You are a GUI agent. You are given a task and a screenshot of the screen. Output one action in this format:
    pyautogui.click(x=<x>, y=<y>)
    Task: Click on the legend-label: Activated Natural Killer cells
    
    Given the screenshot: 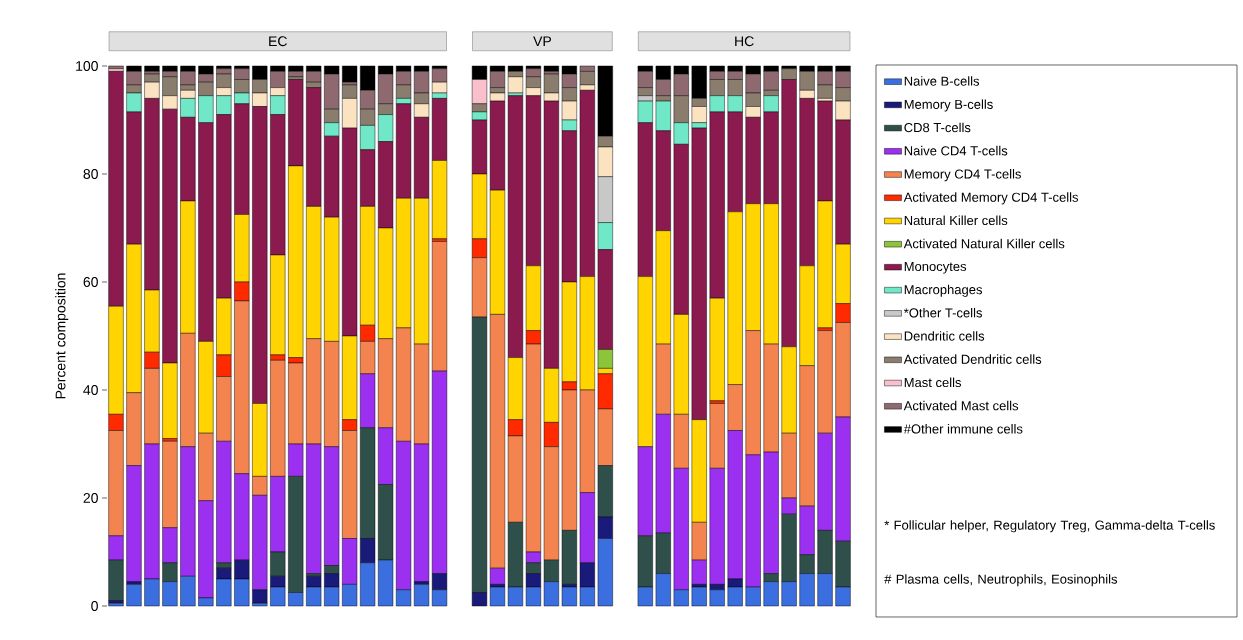 What is the action you would take?
    pyautogui.click(x=984, y=243)
    